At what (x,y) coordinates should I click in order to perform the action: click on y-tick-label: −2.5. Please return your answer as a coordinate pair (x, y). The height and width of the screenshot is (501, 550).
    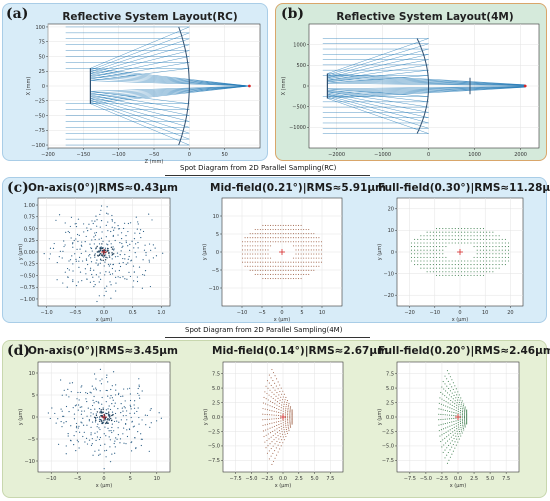
    Looking at the image, I should click on (388, 432).